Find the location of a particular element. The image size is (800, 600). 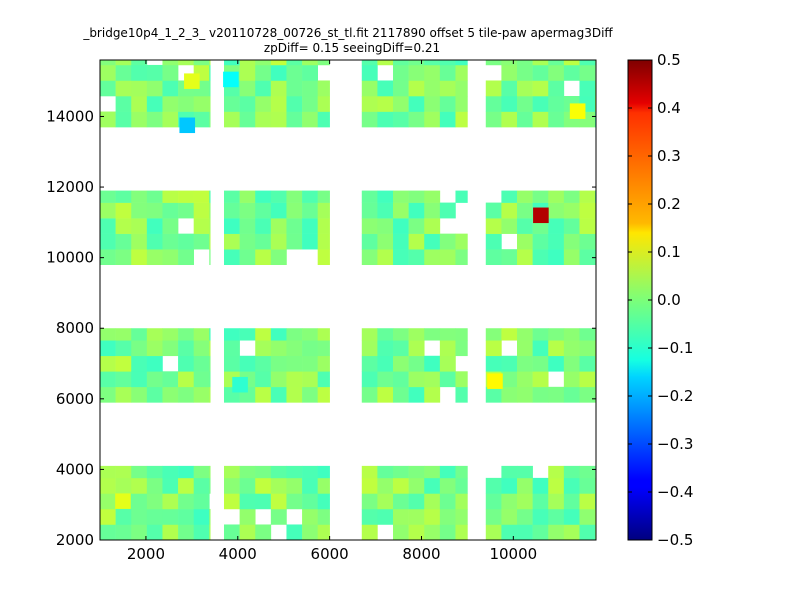

colorbar-tick-label: −0.1 is located at coordinates (675, 348).